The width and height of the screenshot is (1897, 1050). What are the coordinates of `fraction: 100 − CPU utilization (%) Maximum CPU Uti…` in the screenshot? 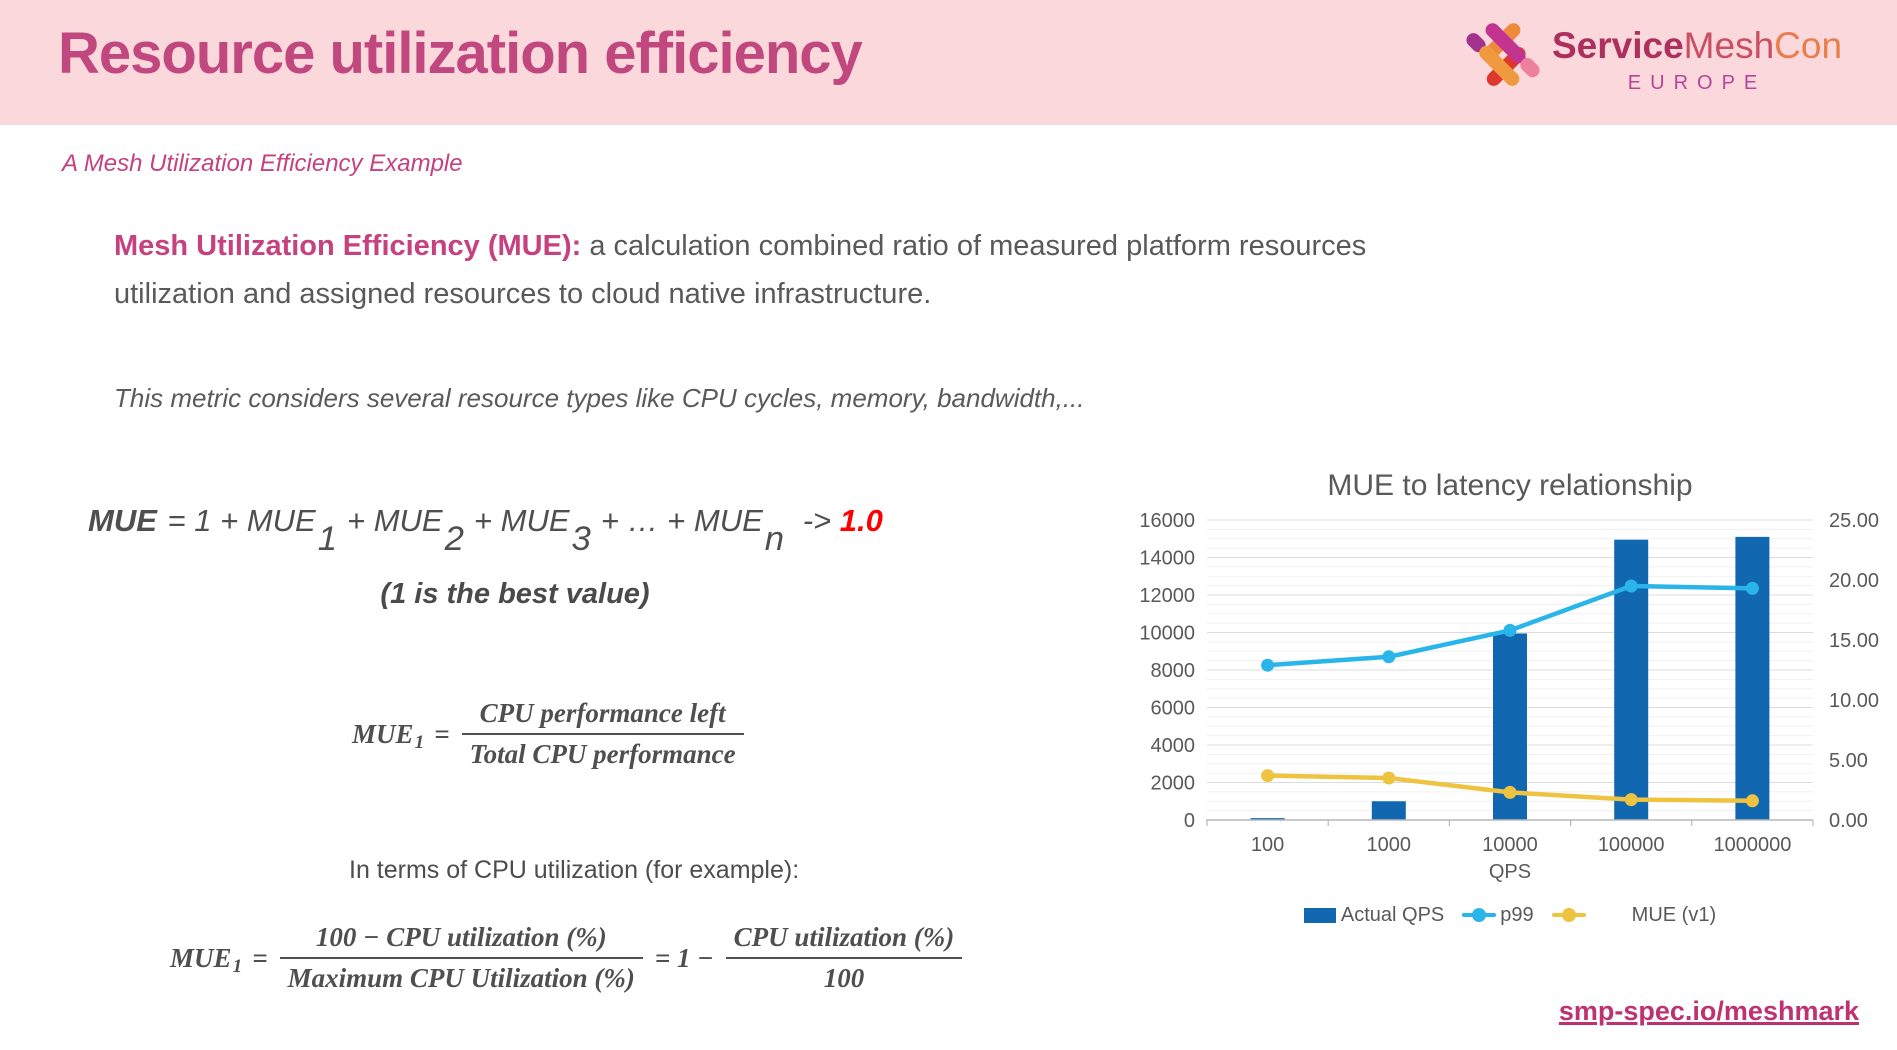 It's located at (461, 958).